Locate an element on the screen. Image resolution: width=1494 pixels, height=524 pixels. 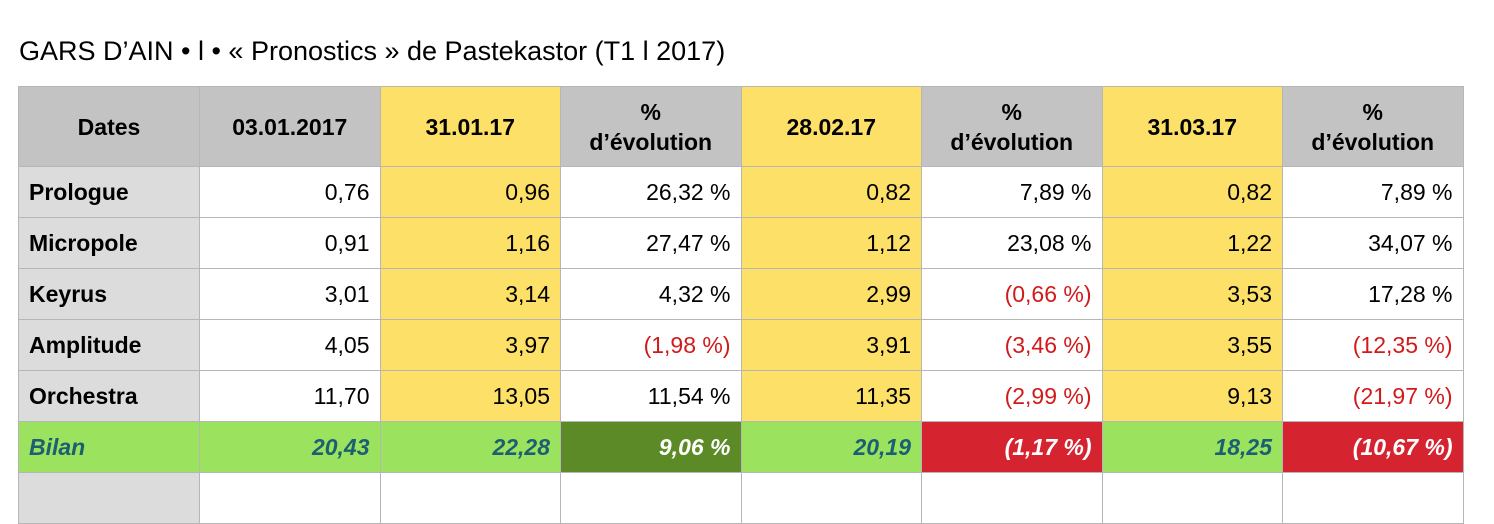
cell-evolution: (3,46 %) is located at coordinates (1012, 345).